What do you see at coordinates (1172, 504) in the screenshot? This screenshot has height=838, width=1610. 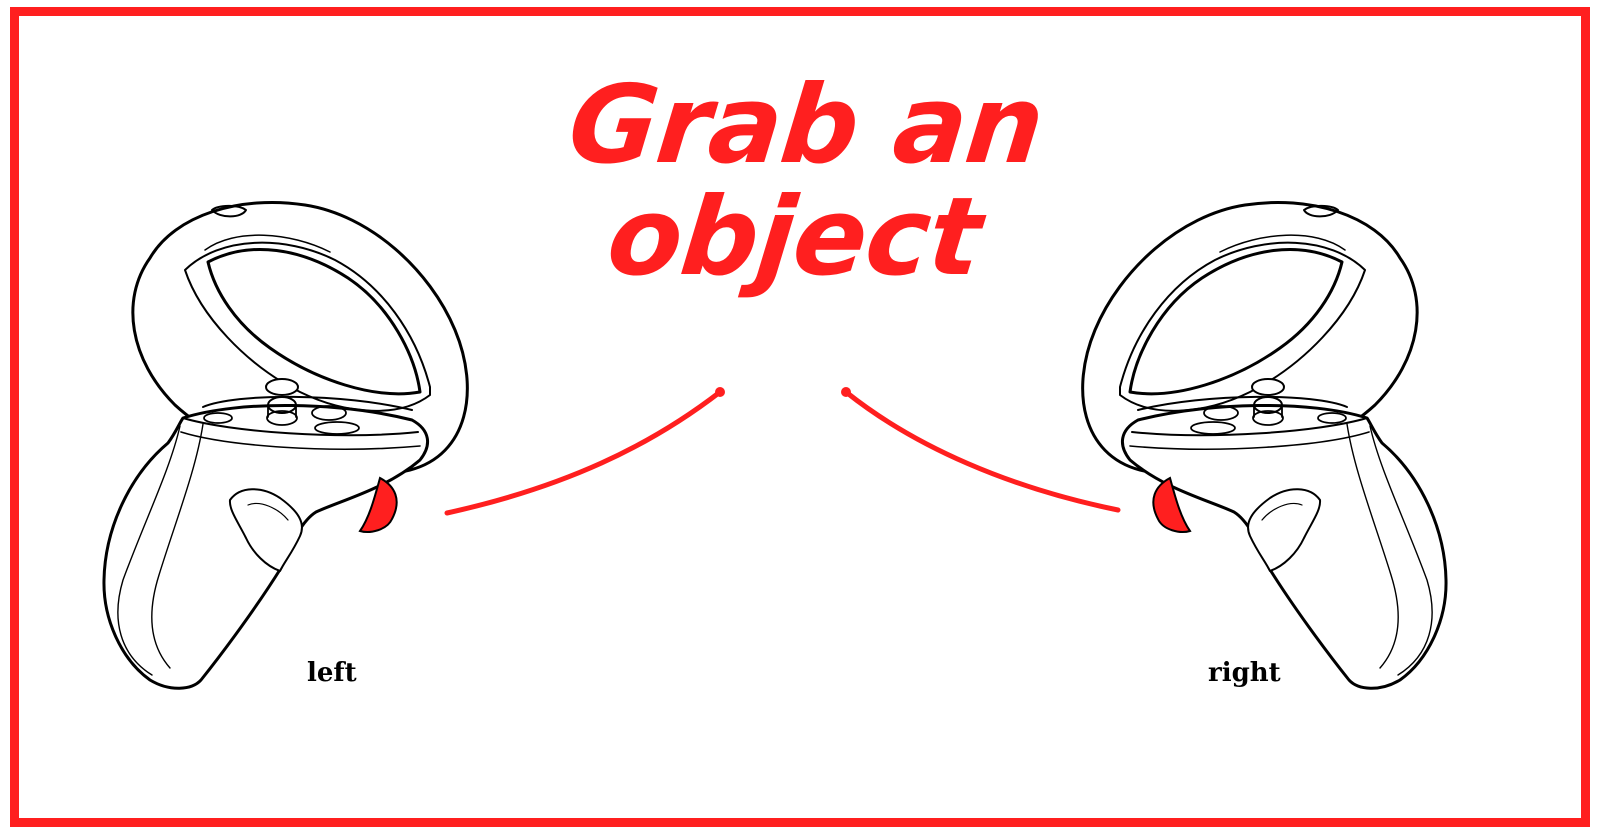 I see `right-grip-button-icon` at bounding box center [1172, 504].